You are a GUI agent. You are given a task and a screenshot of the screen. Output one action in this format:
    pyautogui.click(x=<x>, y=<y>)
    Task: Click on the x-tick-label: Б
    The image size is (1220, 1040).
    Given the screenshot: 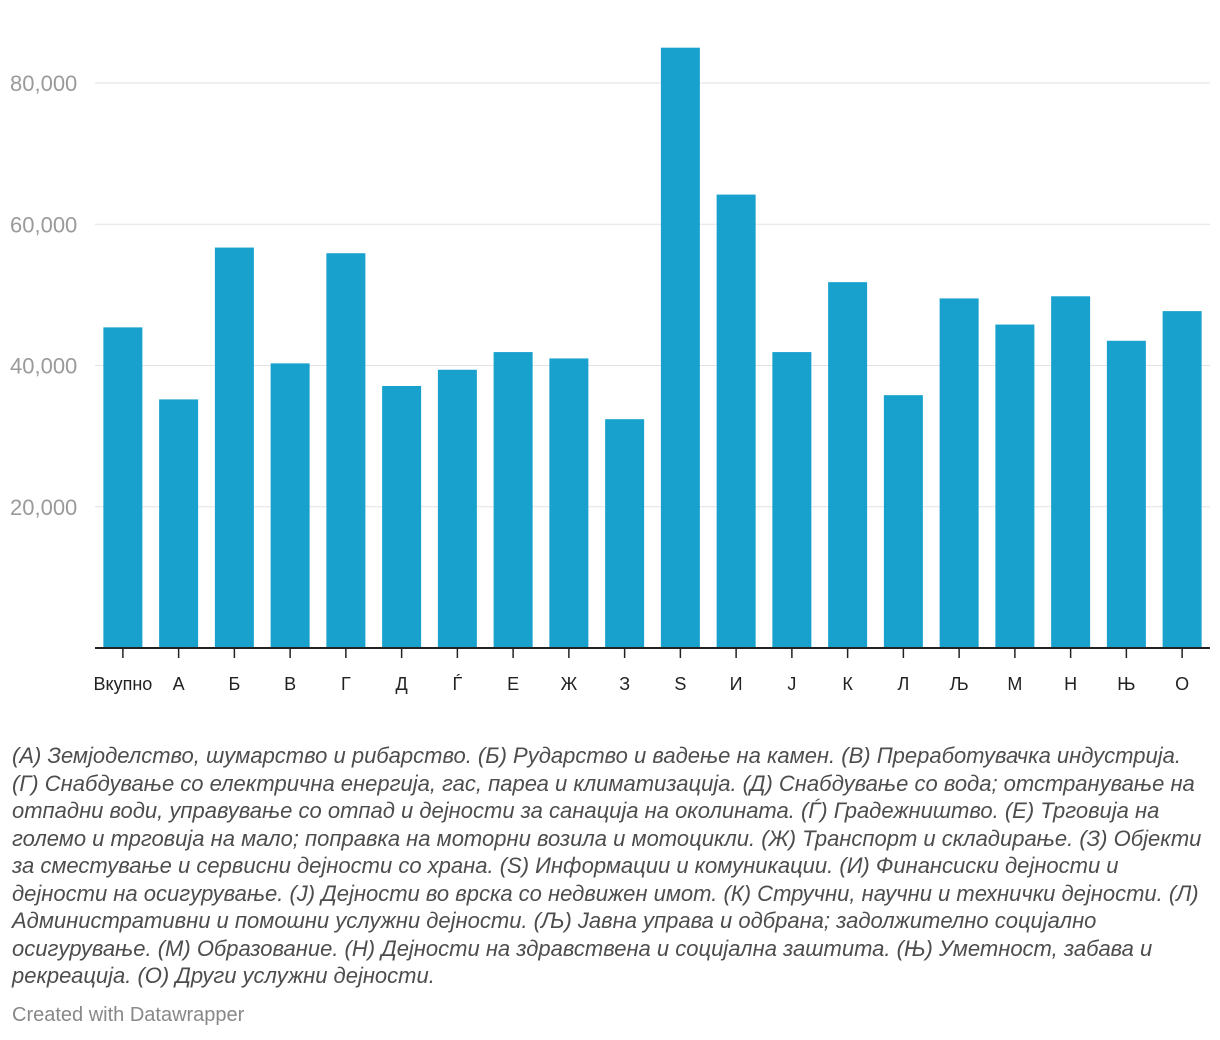 What is the action you would take?
    pyautogui.click(x=234, y=684)
    